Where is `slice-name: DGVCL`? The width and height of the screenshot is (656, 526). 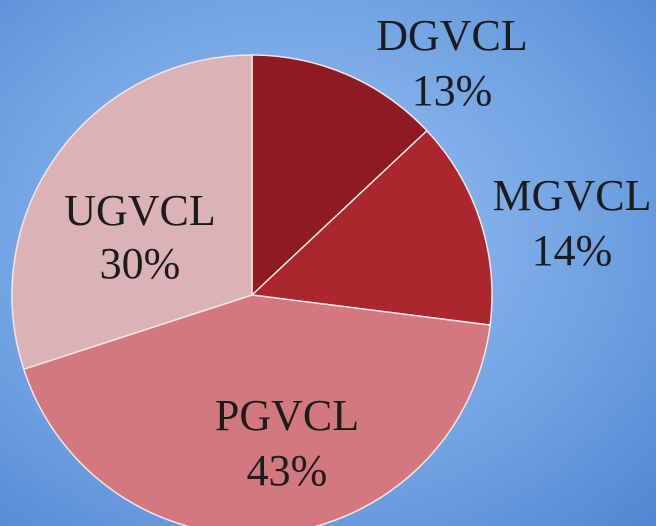
slice-name: DGVCL is located at coordinates (452, 35).